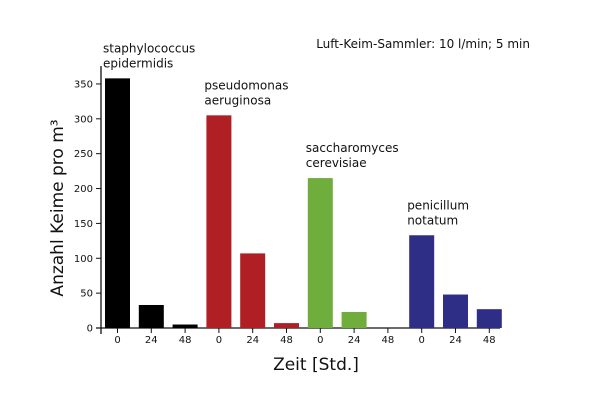  I want to click on series-label: aeruginosa, so click(237, 100).